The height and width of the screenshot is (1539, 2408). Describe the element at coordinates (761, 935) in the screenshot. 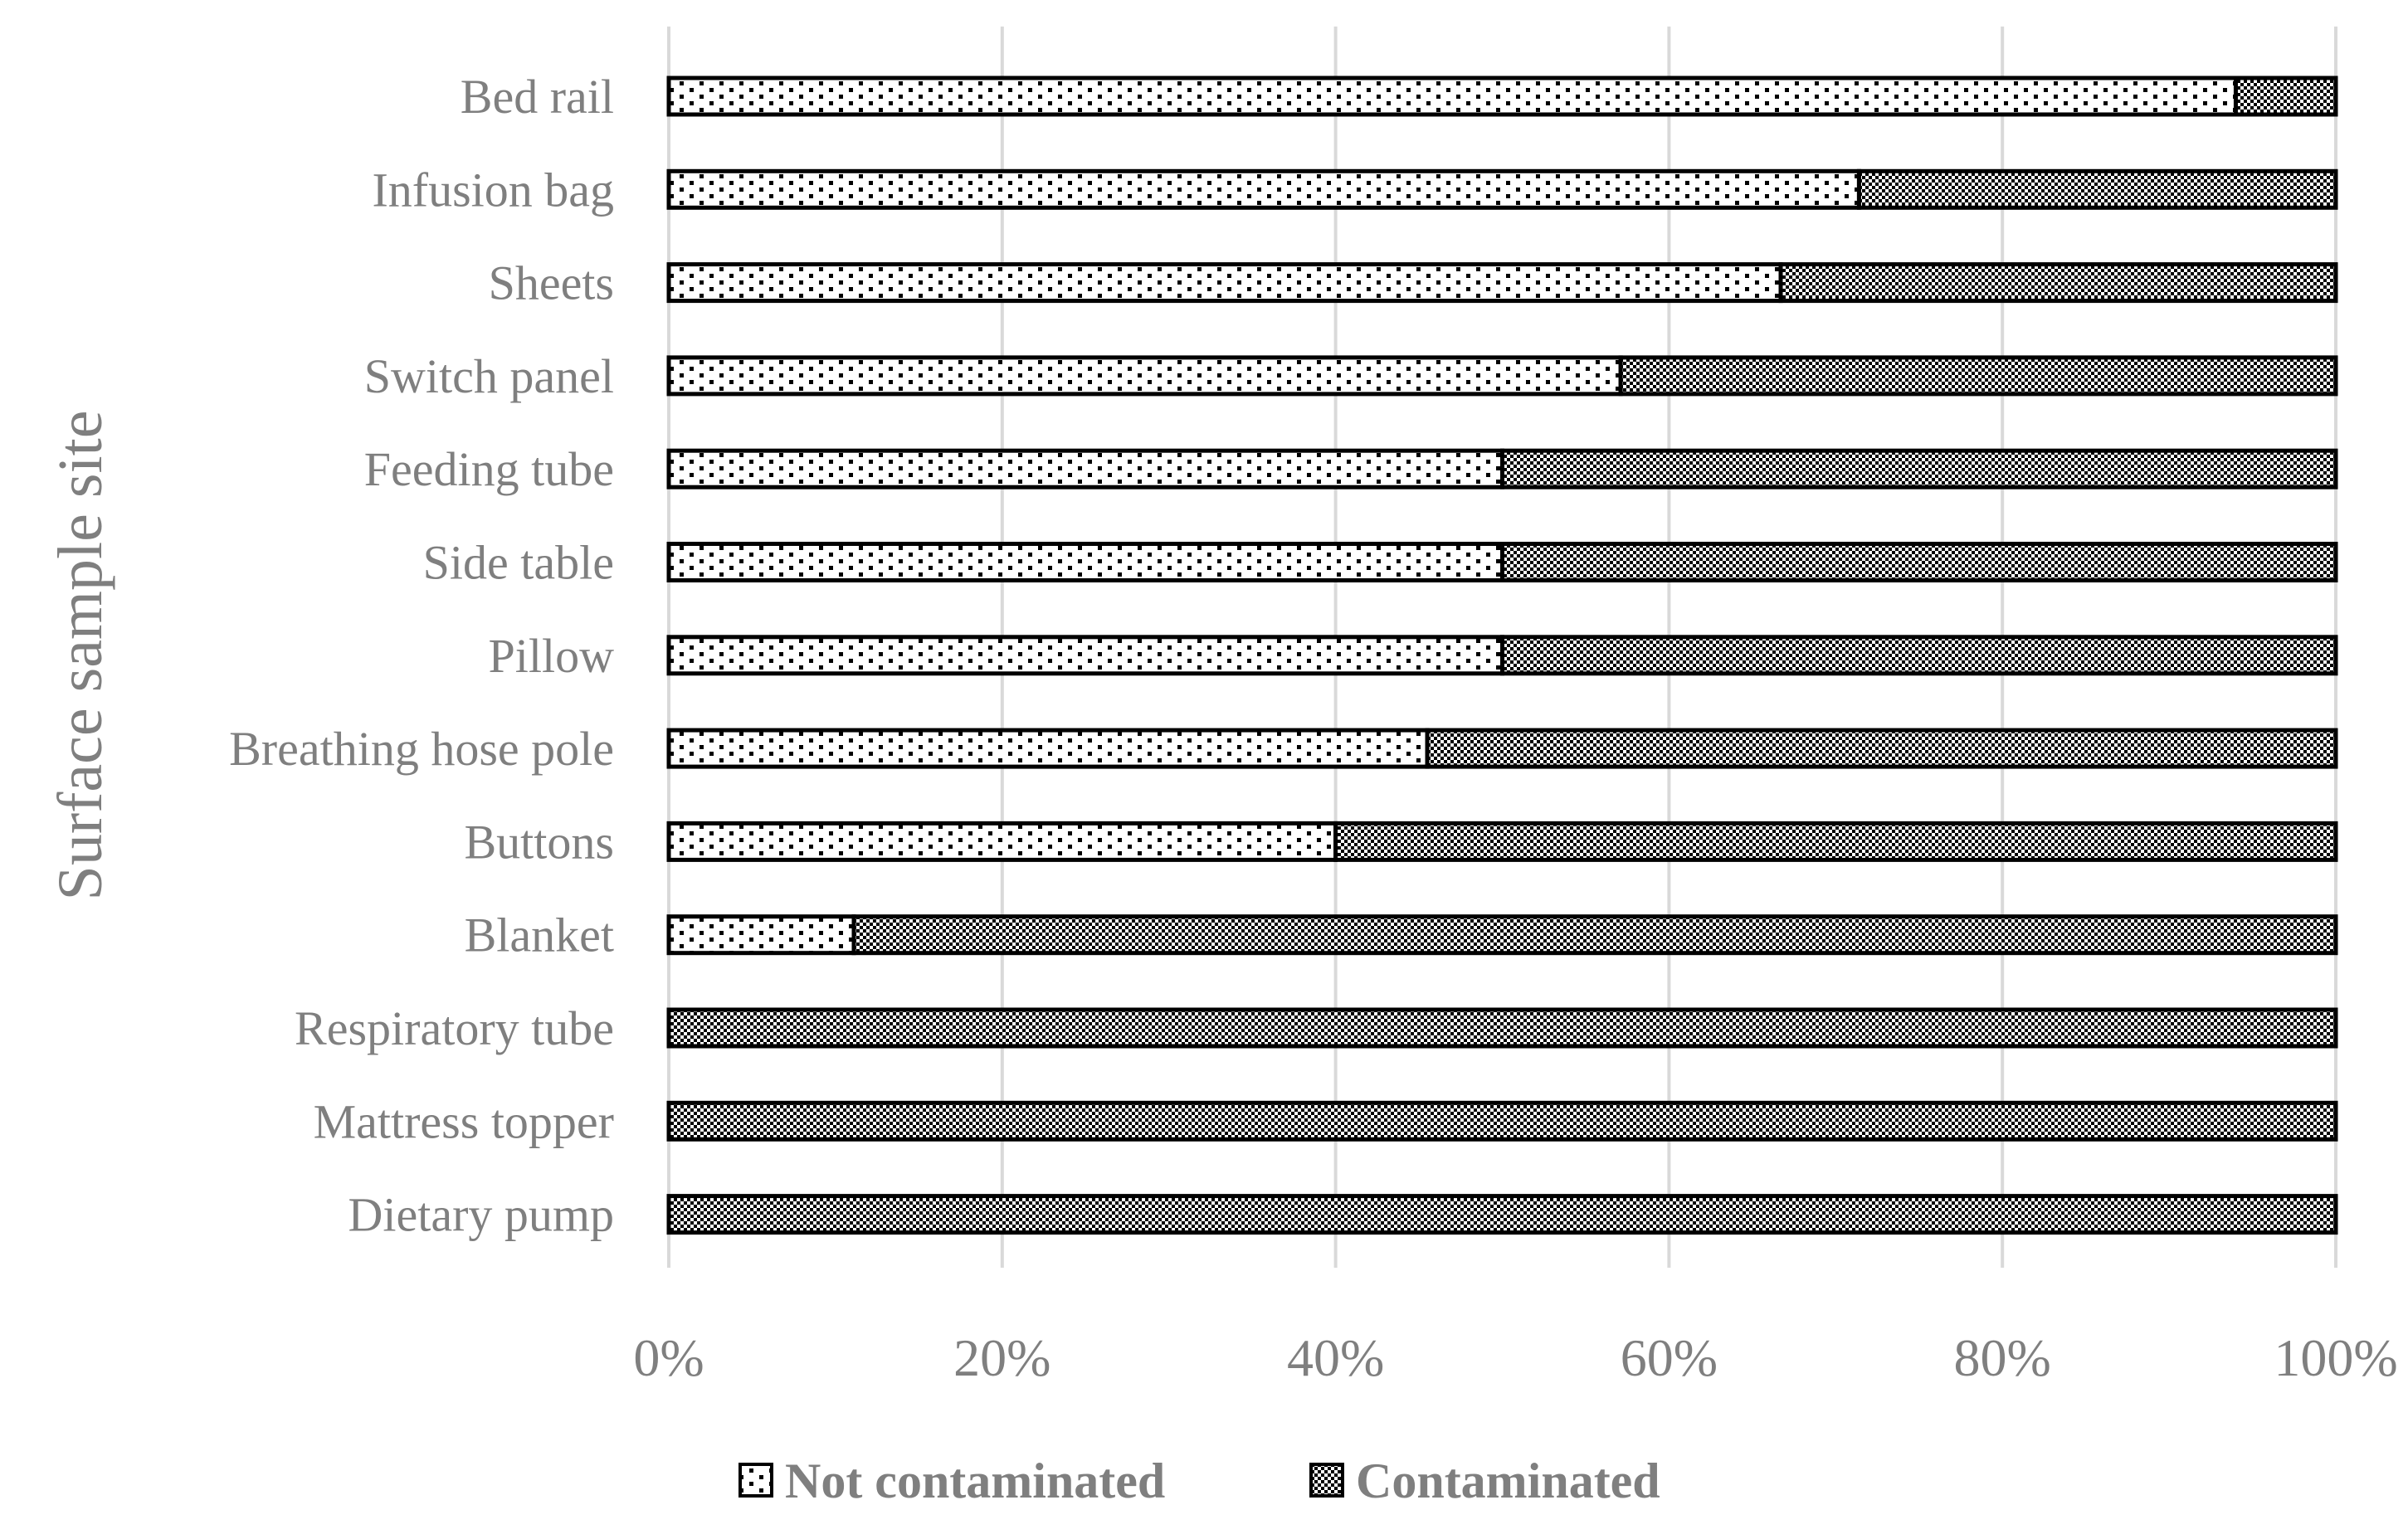

I see `bar-blanket-not-contaminated` at that location.